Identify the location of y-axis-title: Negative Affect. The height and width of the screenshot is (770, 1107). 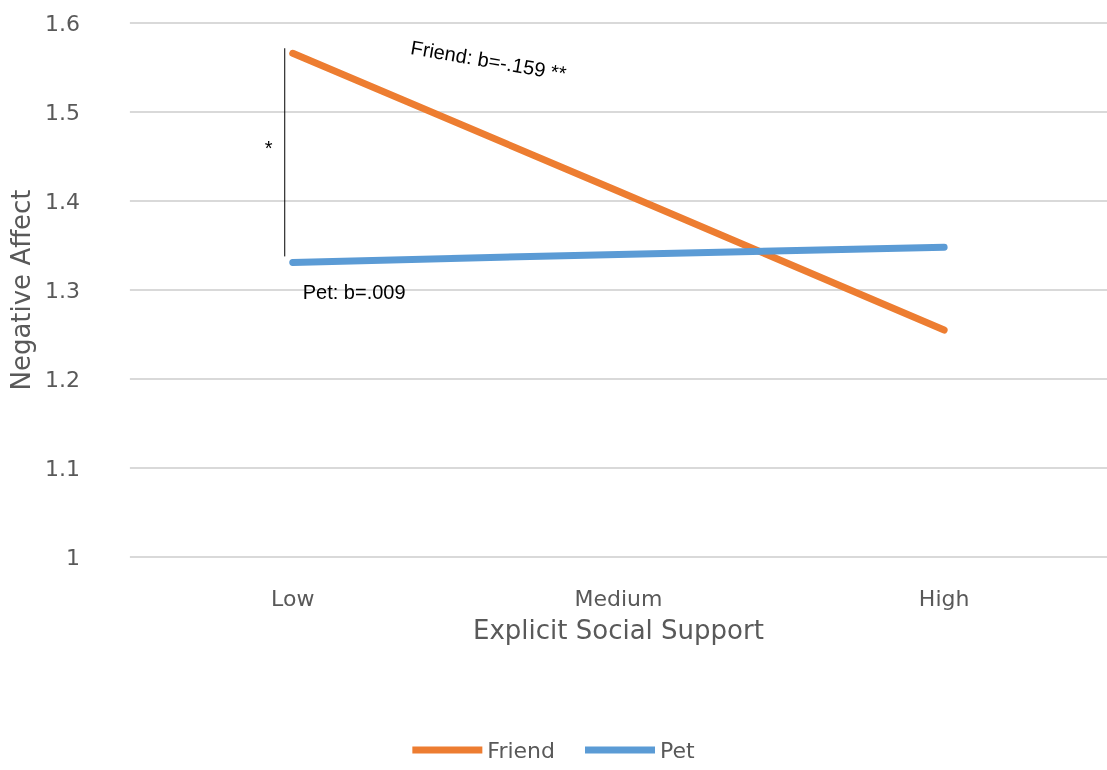
(21, 290).